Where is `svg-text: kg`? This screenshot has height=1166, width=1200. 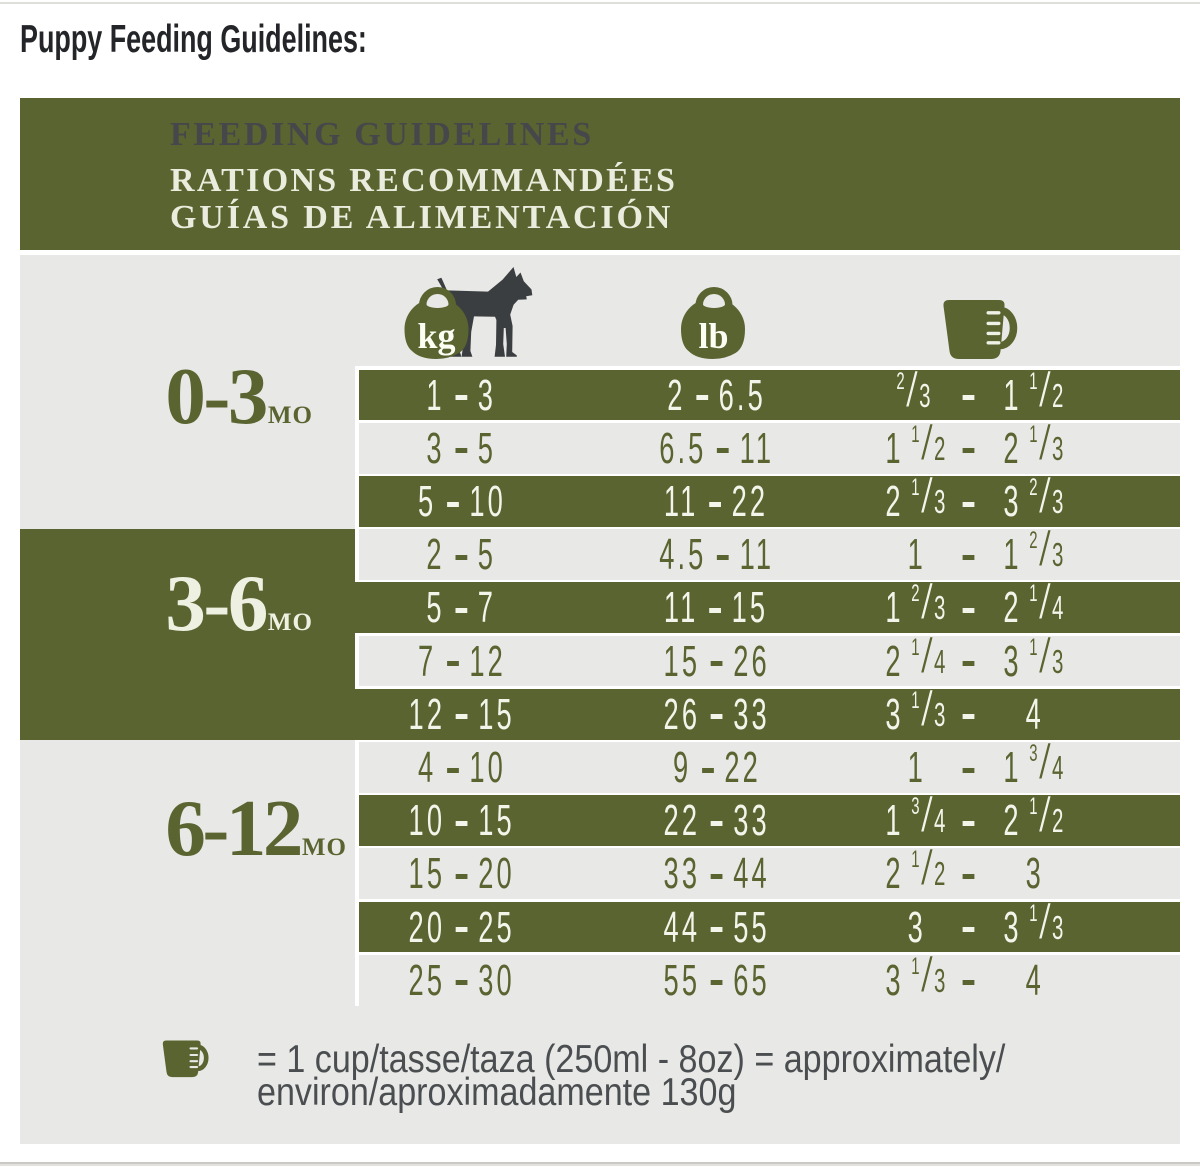
svg-text: kg is located at coordinates (436, 336).